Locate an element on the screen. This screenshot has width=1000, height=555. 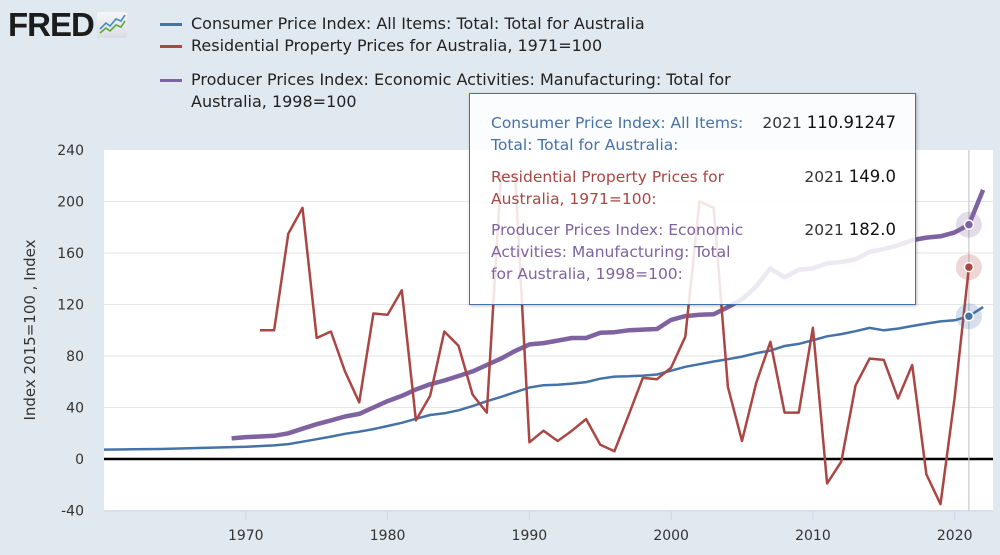
tooltip-number: 182.0 is located at coordinates (872, 229).